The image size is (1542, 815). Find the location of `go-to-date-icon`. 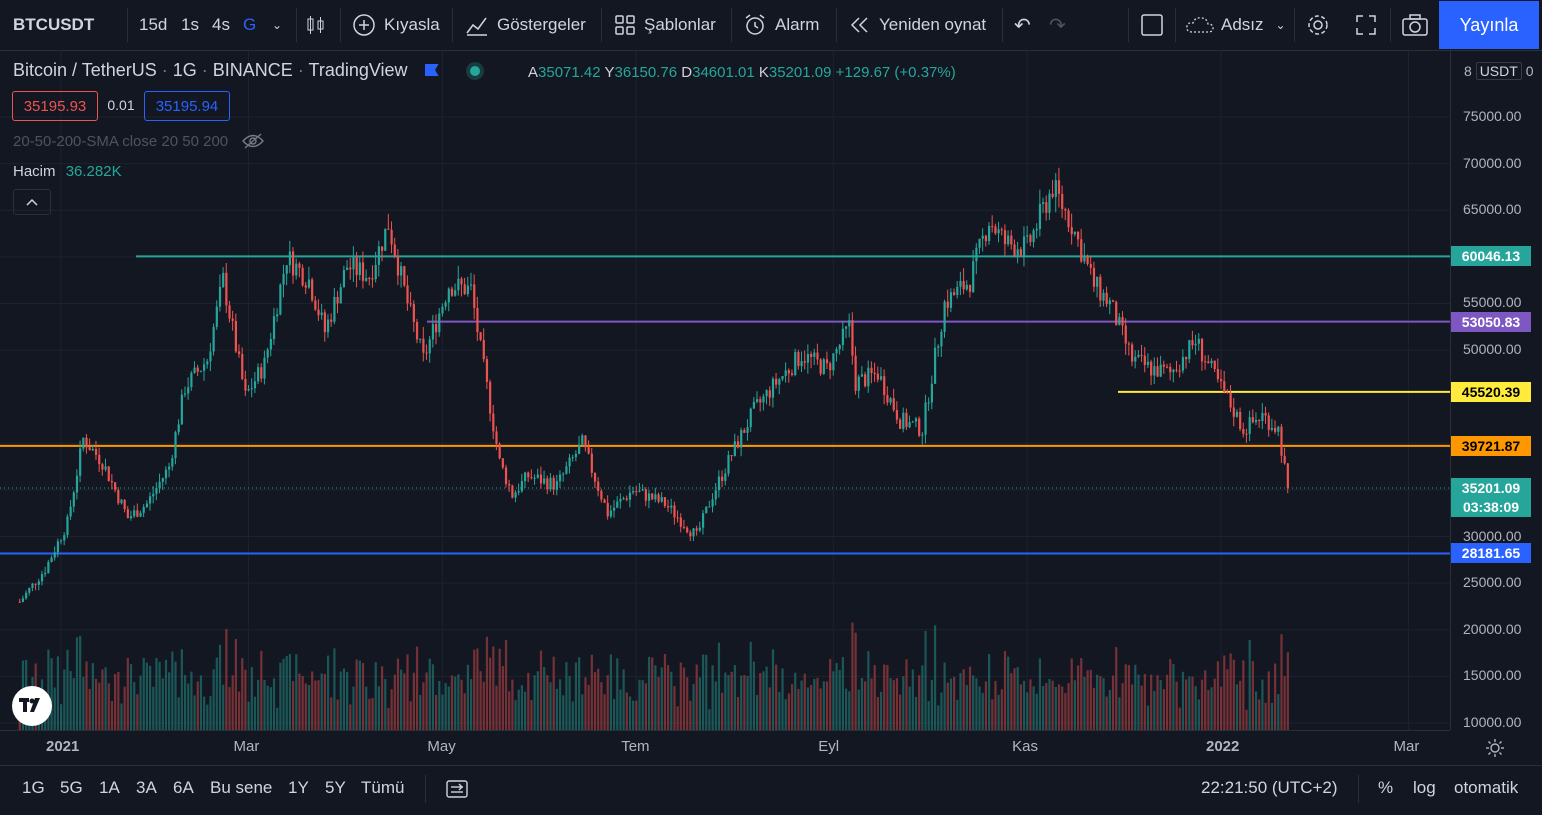

go-to-date-icon is located at coordinates (457, 791).